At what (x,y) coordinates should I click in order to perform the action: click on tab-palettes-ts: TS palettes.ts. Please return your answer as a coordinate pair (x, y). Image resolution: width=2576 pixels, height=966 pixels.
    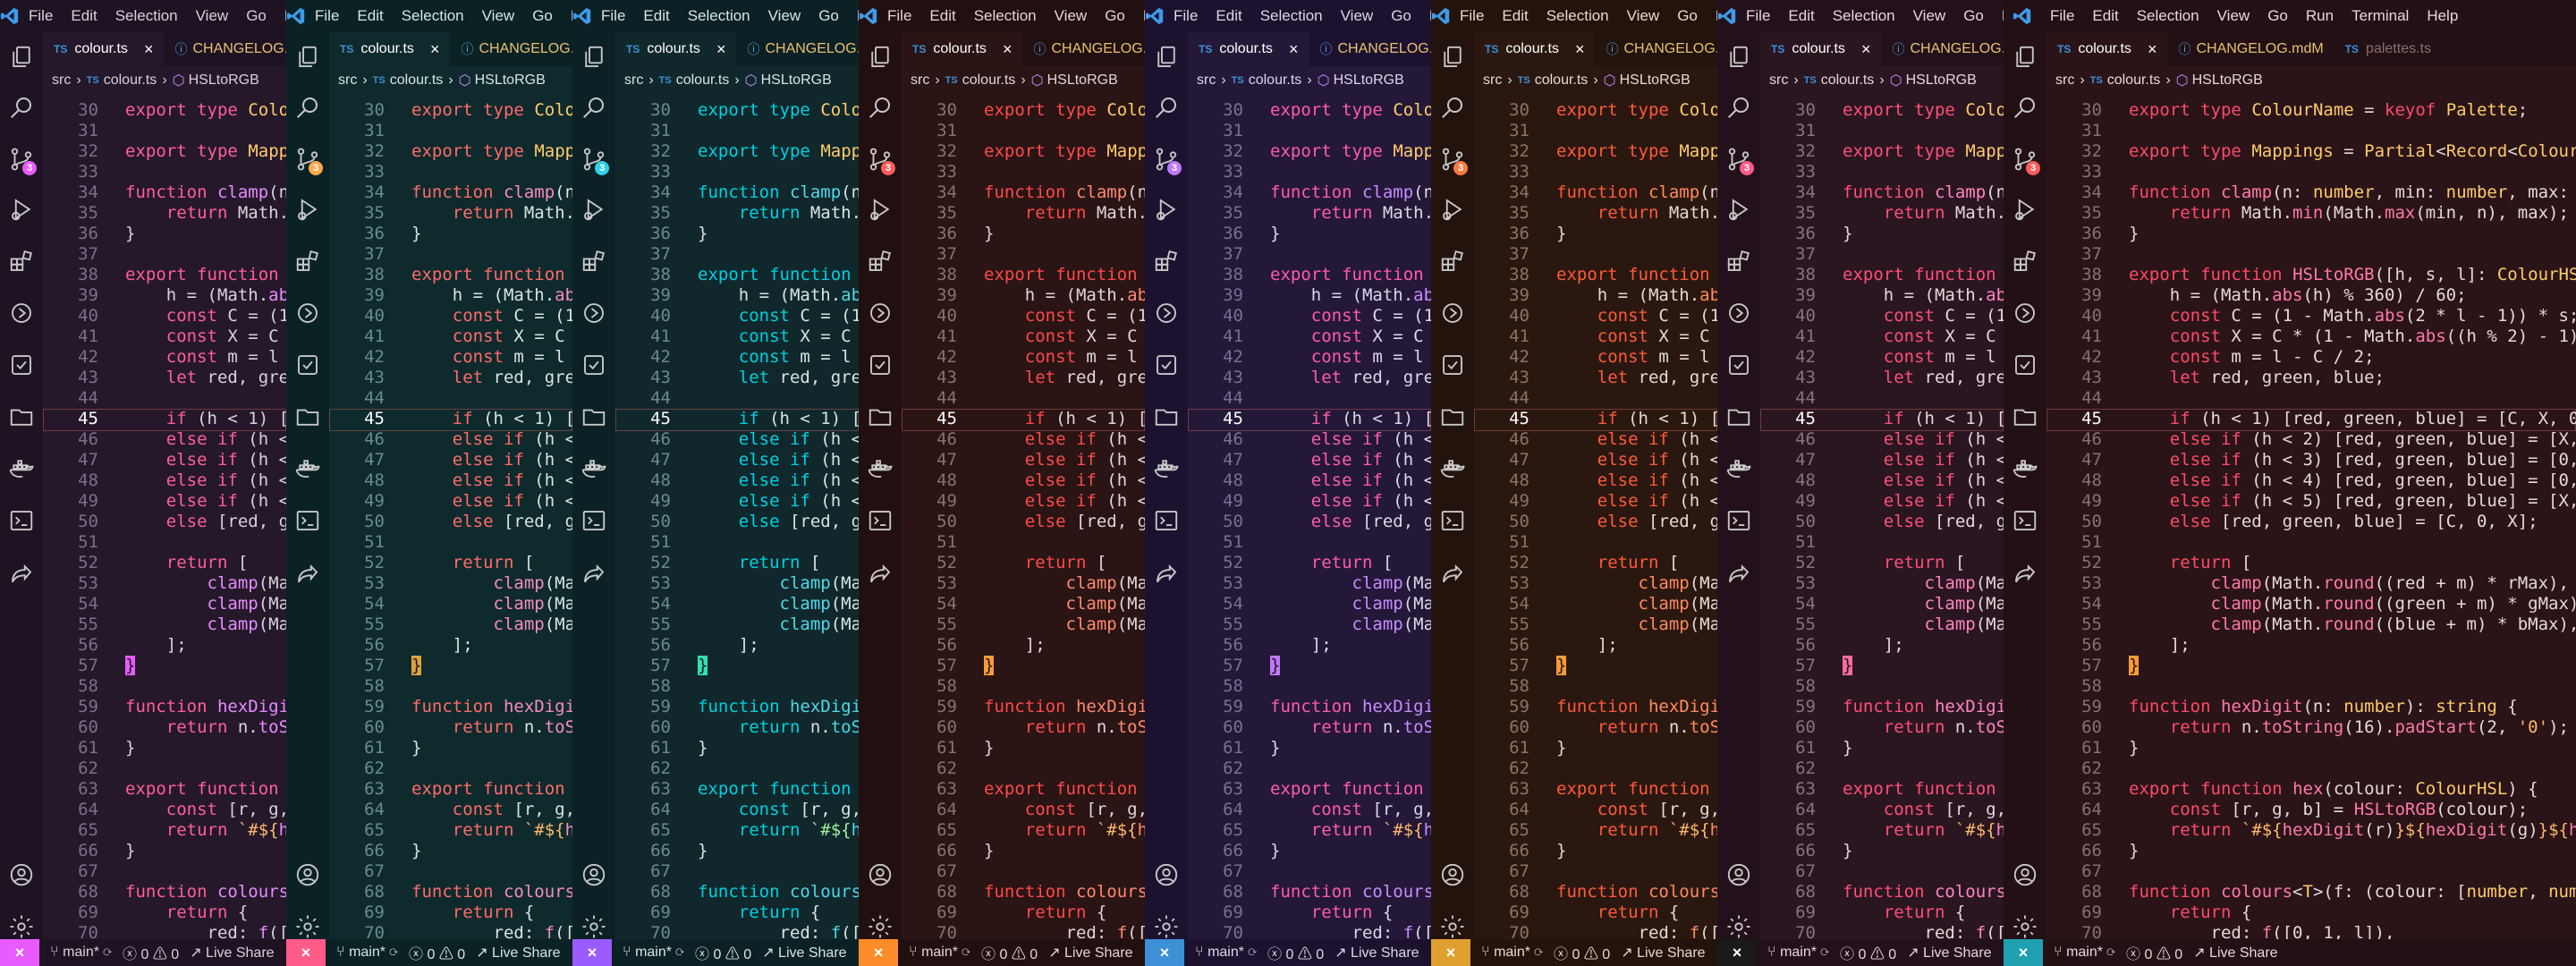
    Looking at the image, I should click on (2388, 49).